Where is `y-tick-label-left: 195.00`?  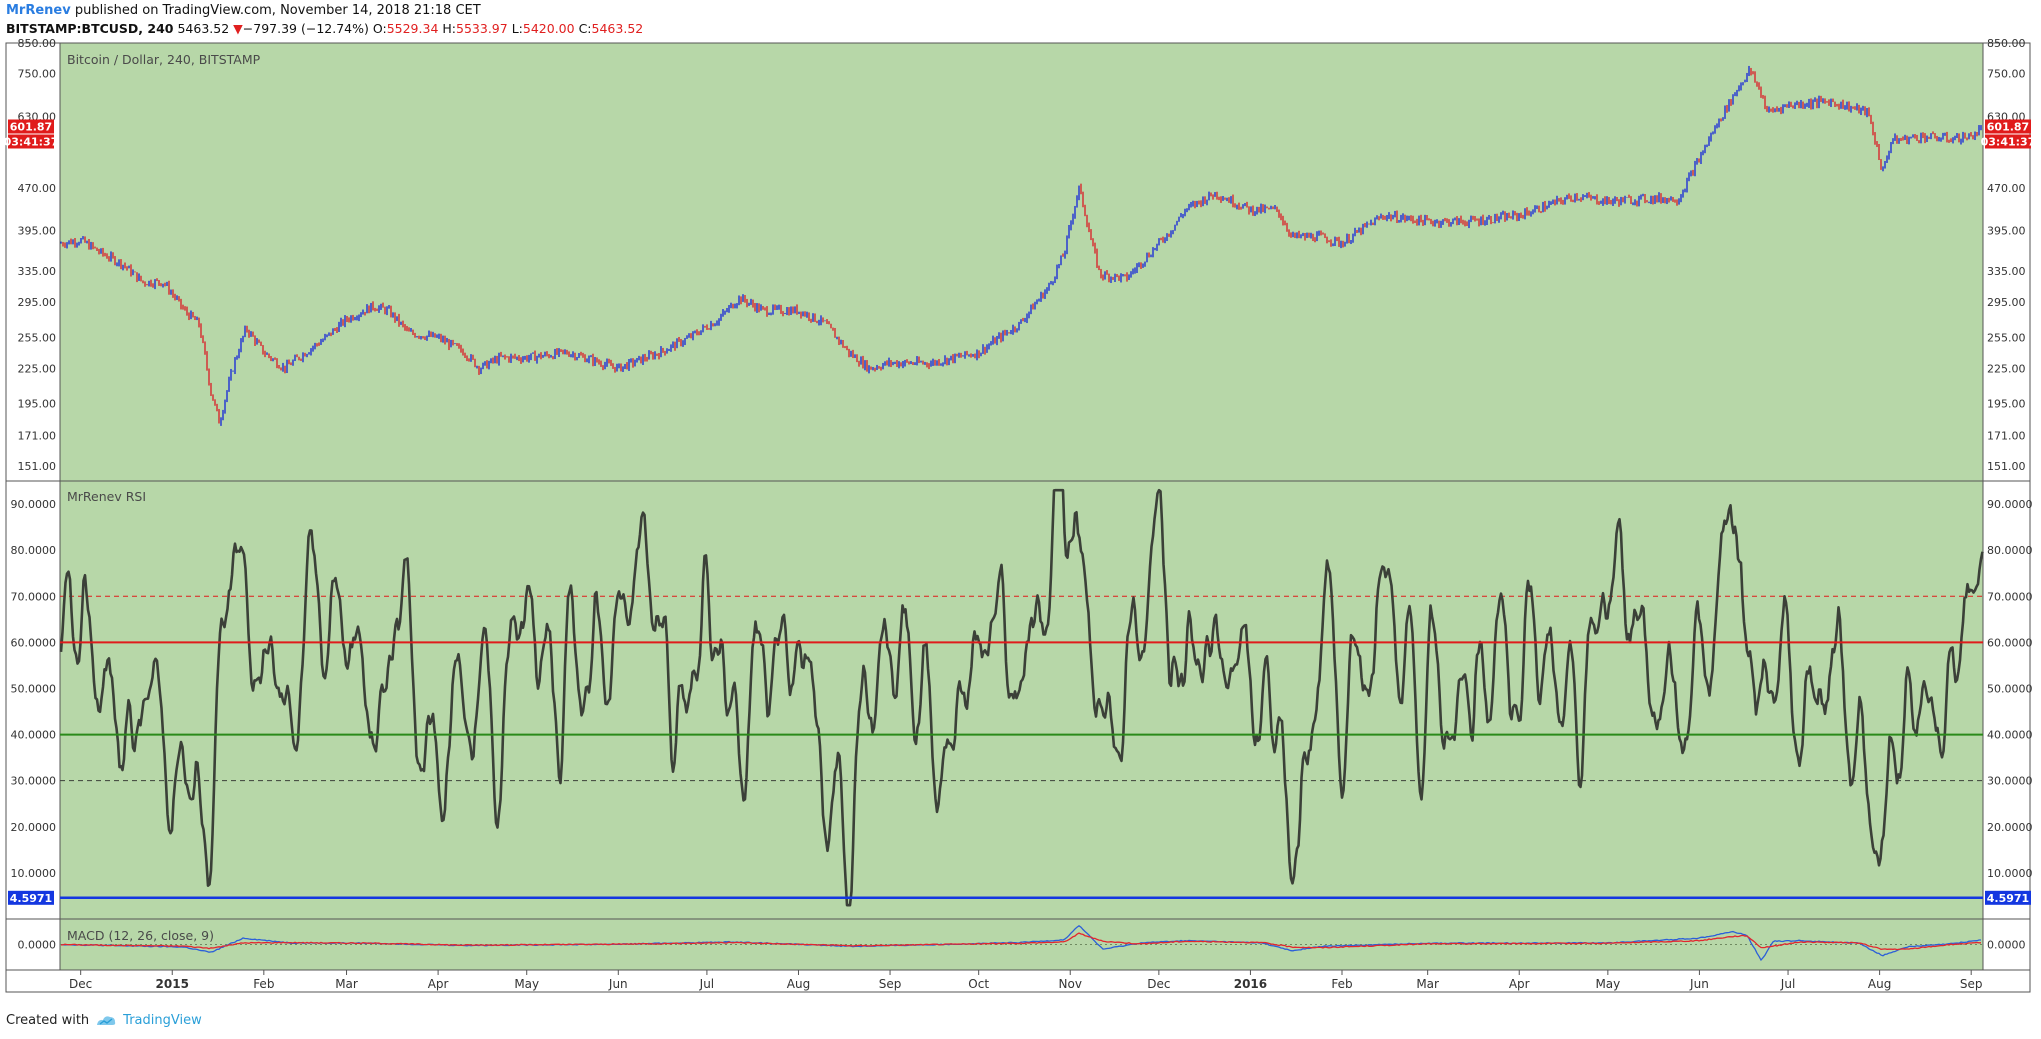
y-tick-label-left: 195.00 is located at coordinates (37, 403).